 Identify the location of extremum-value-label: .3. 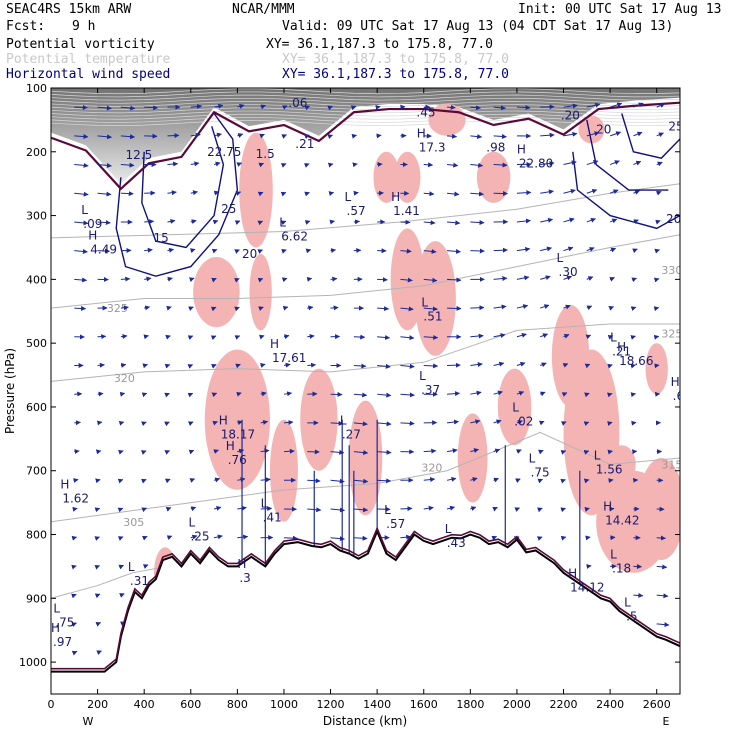
(244, 578).